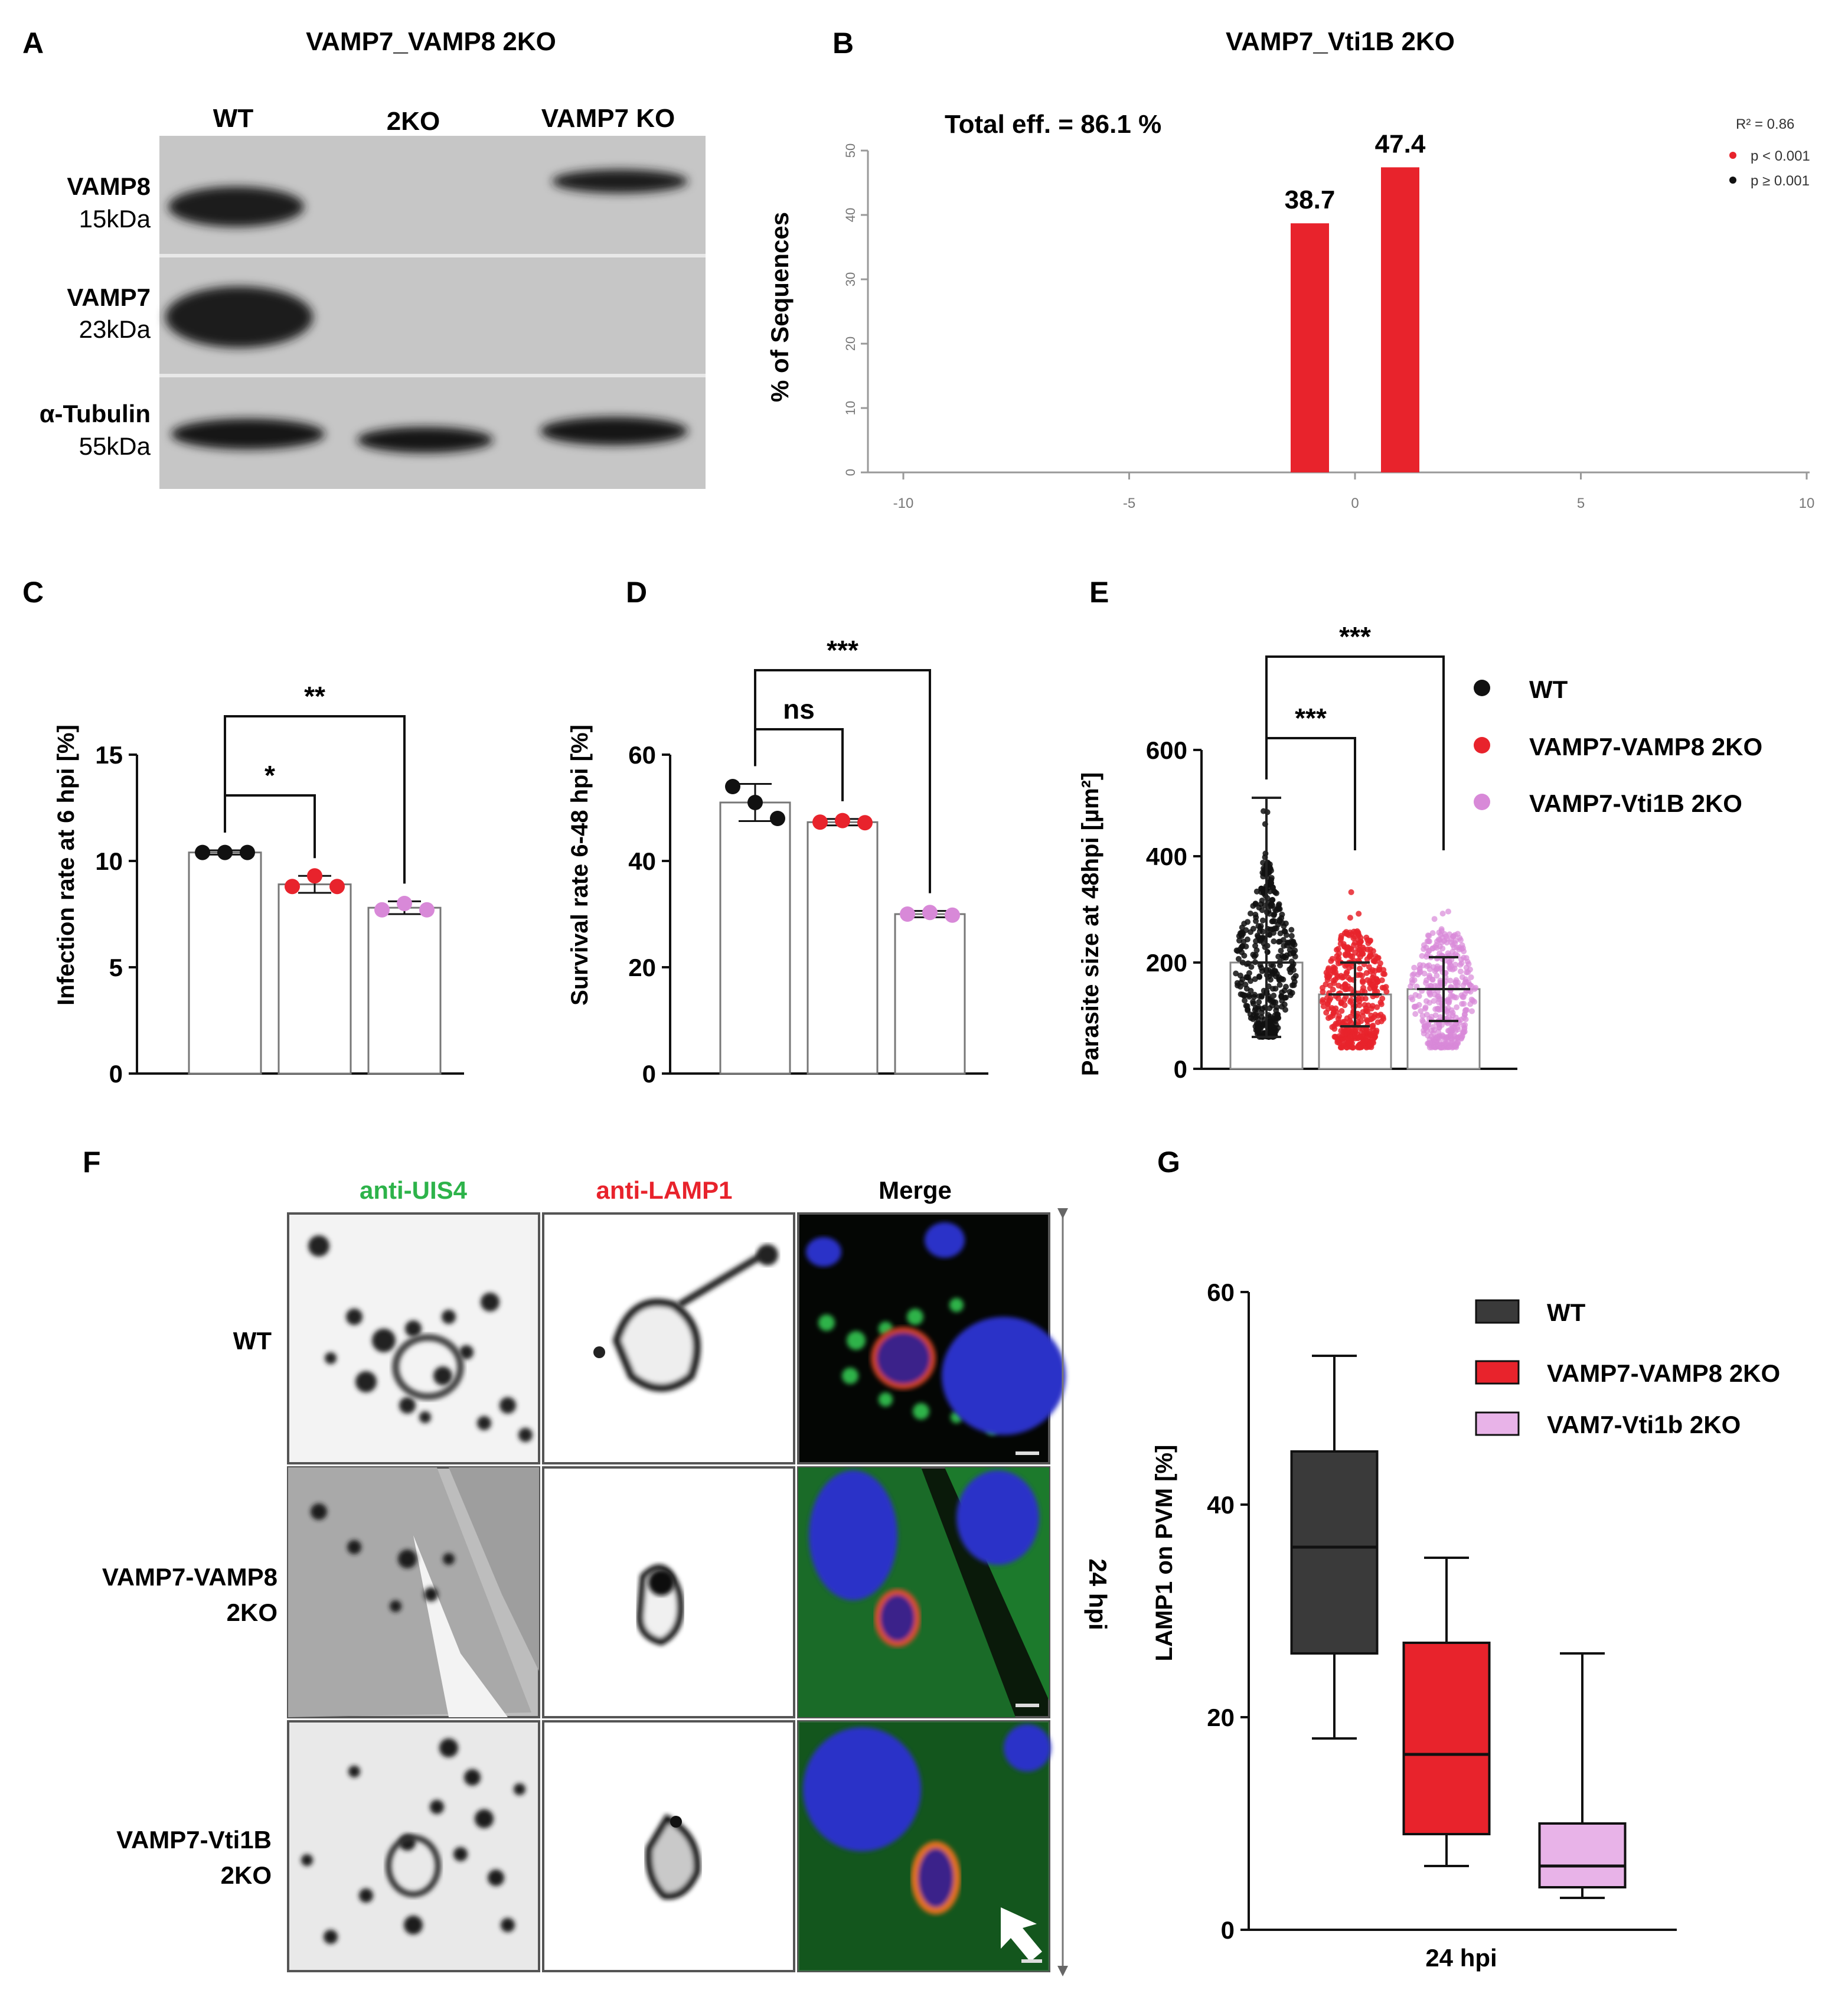 This screenshot has width=1848, height=2003. I want to click on y-tick-label: 60, so click(642, 755).